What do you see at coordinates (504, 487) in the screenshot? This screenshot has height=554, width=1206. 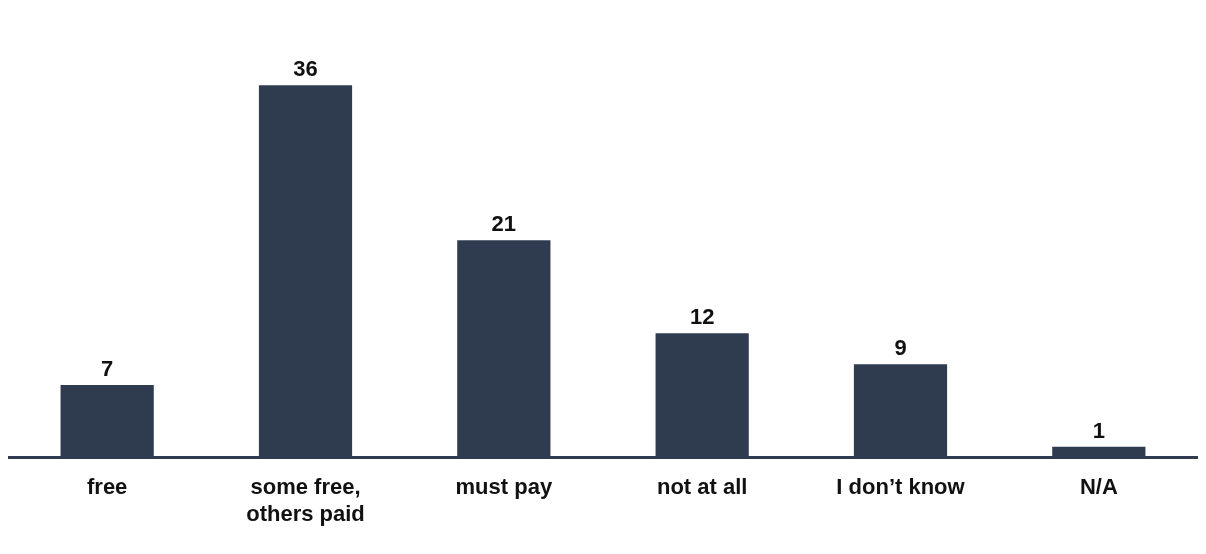 I see `x-tick-label: must pay` at bounding box center [504, 487].